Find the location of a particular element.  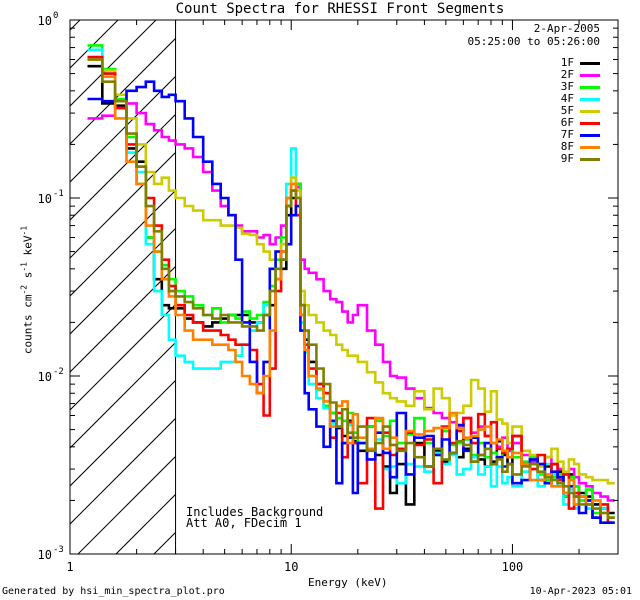

legend-label: 1F is located at coordinates (567, 62).